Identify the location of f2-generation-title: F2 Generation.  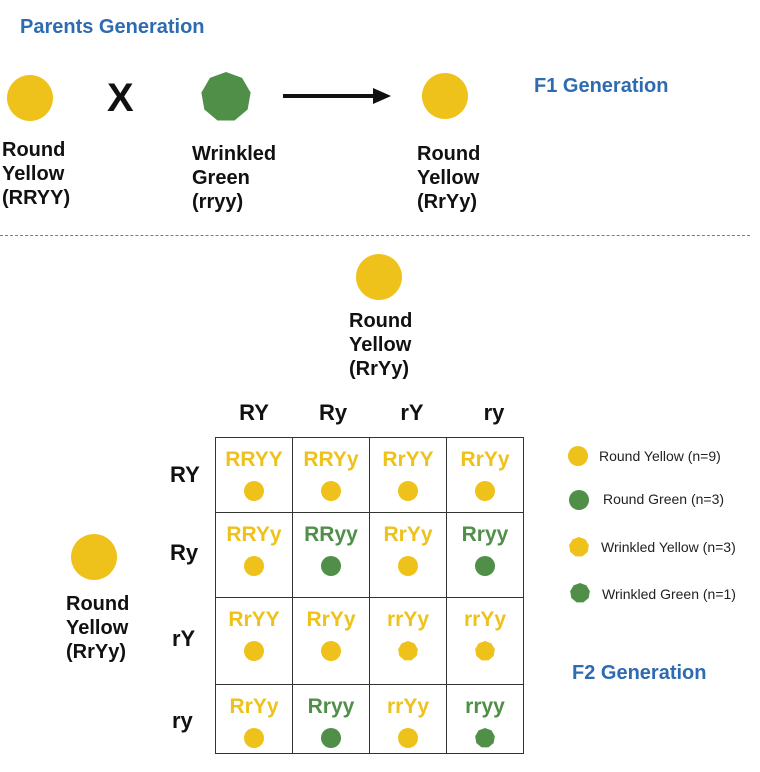
(639, 673).